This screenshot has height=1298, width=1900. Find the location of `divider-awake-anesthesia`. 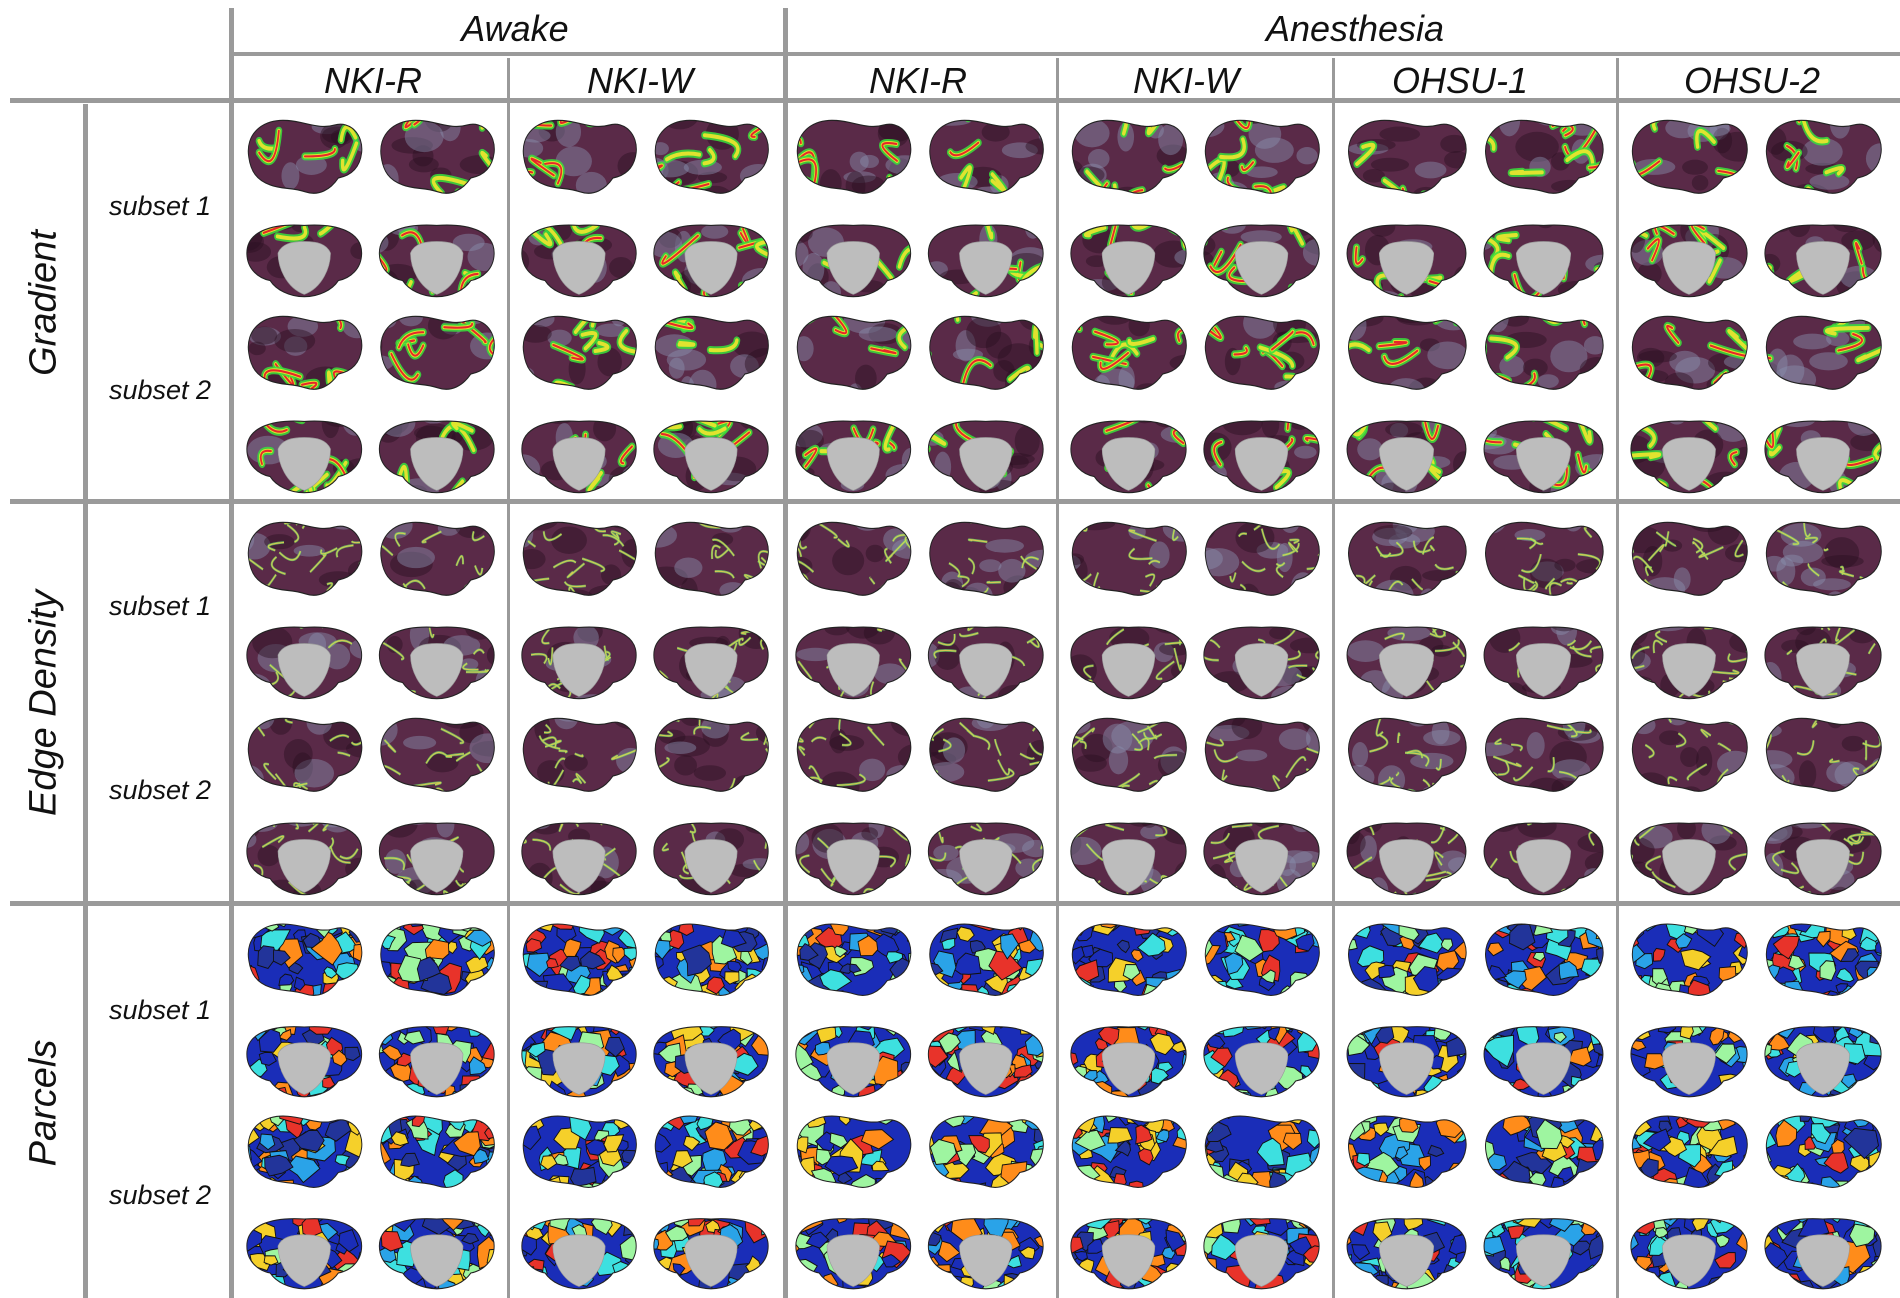

divider-awake-anesthesia is located at coordinates (785, 653).